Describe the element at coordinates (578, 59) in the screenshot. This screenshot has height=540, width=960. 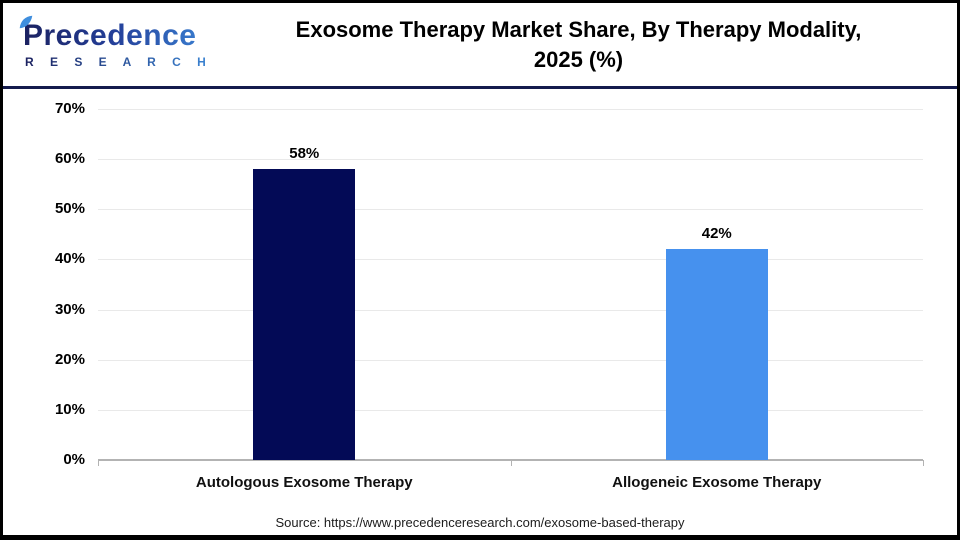
I see `chart-title-line-2: 2025 (%)` at that location.